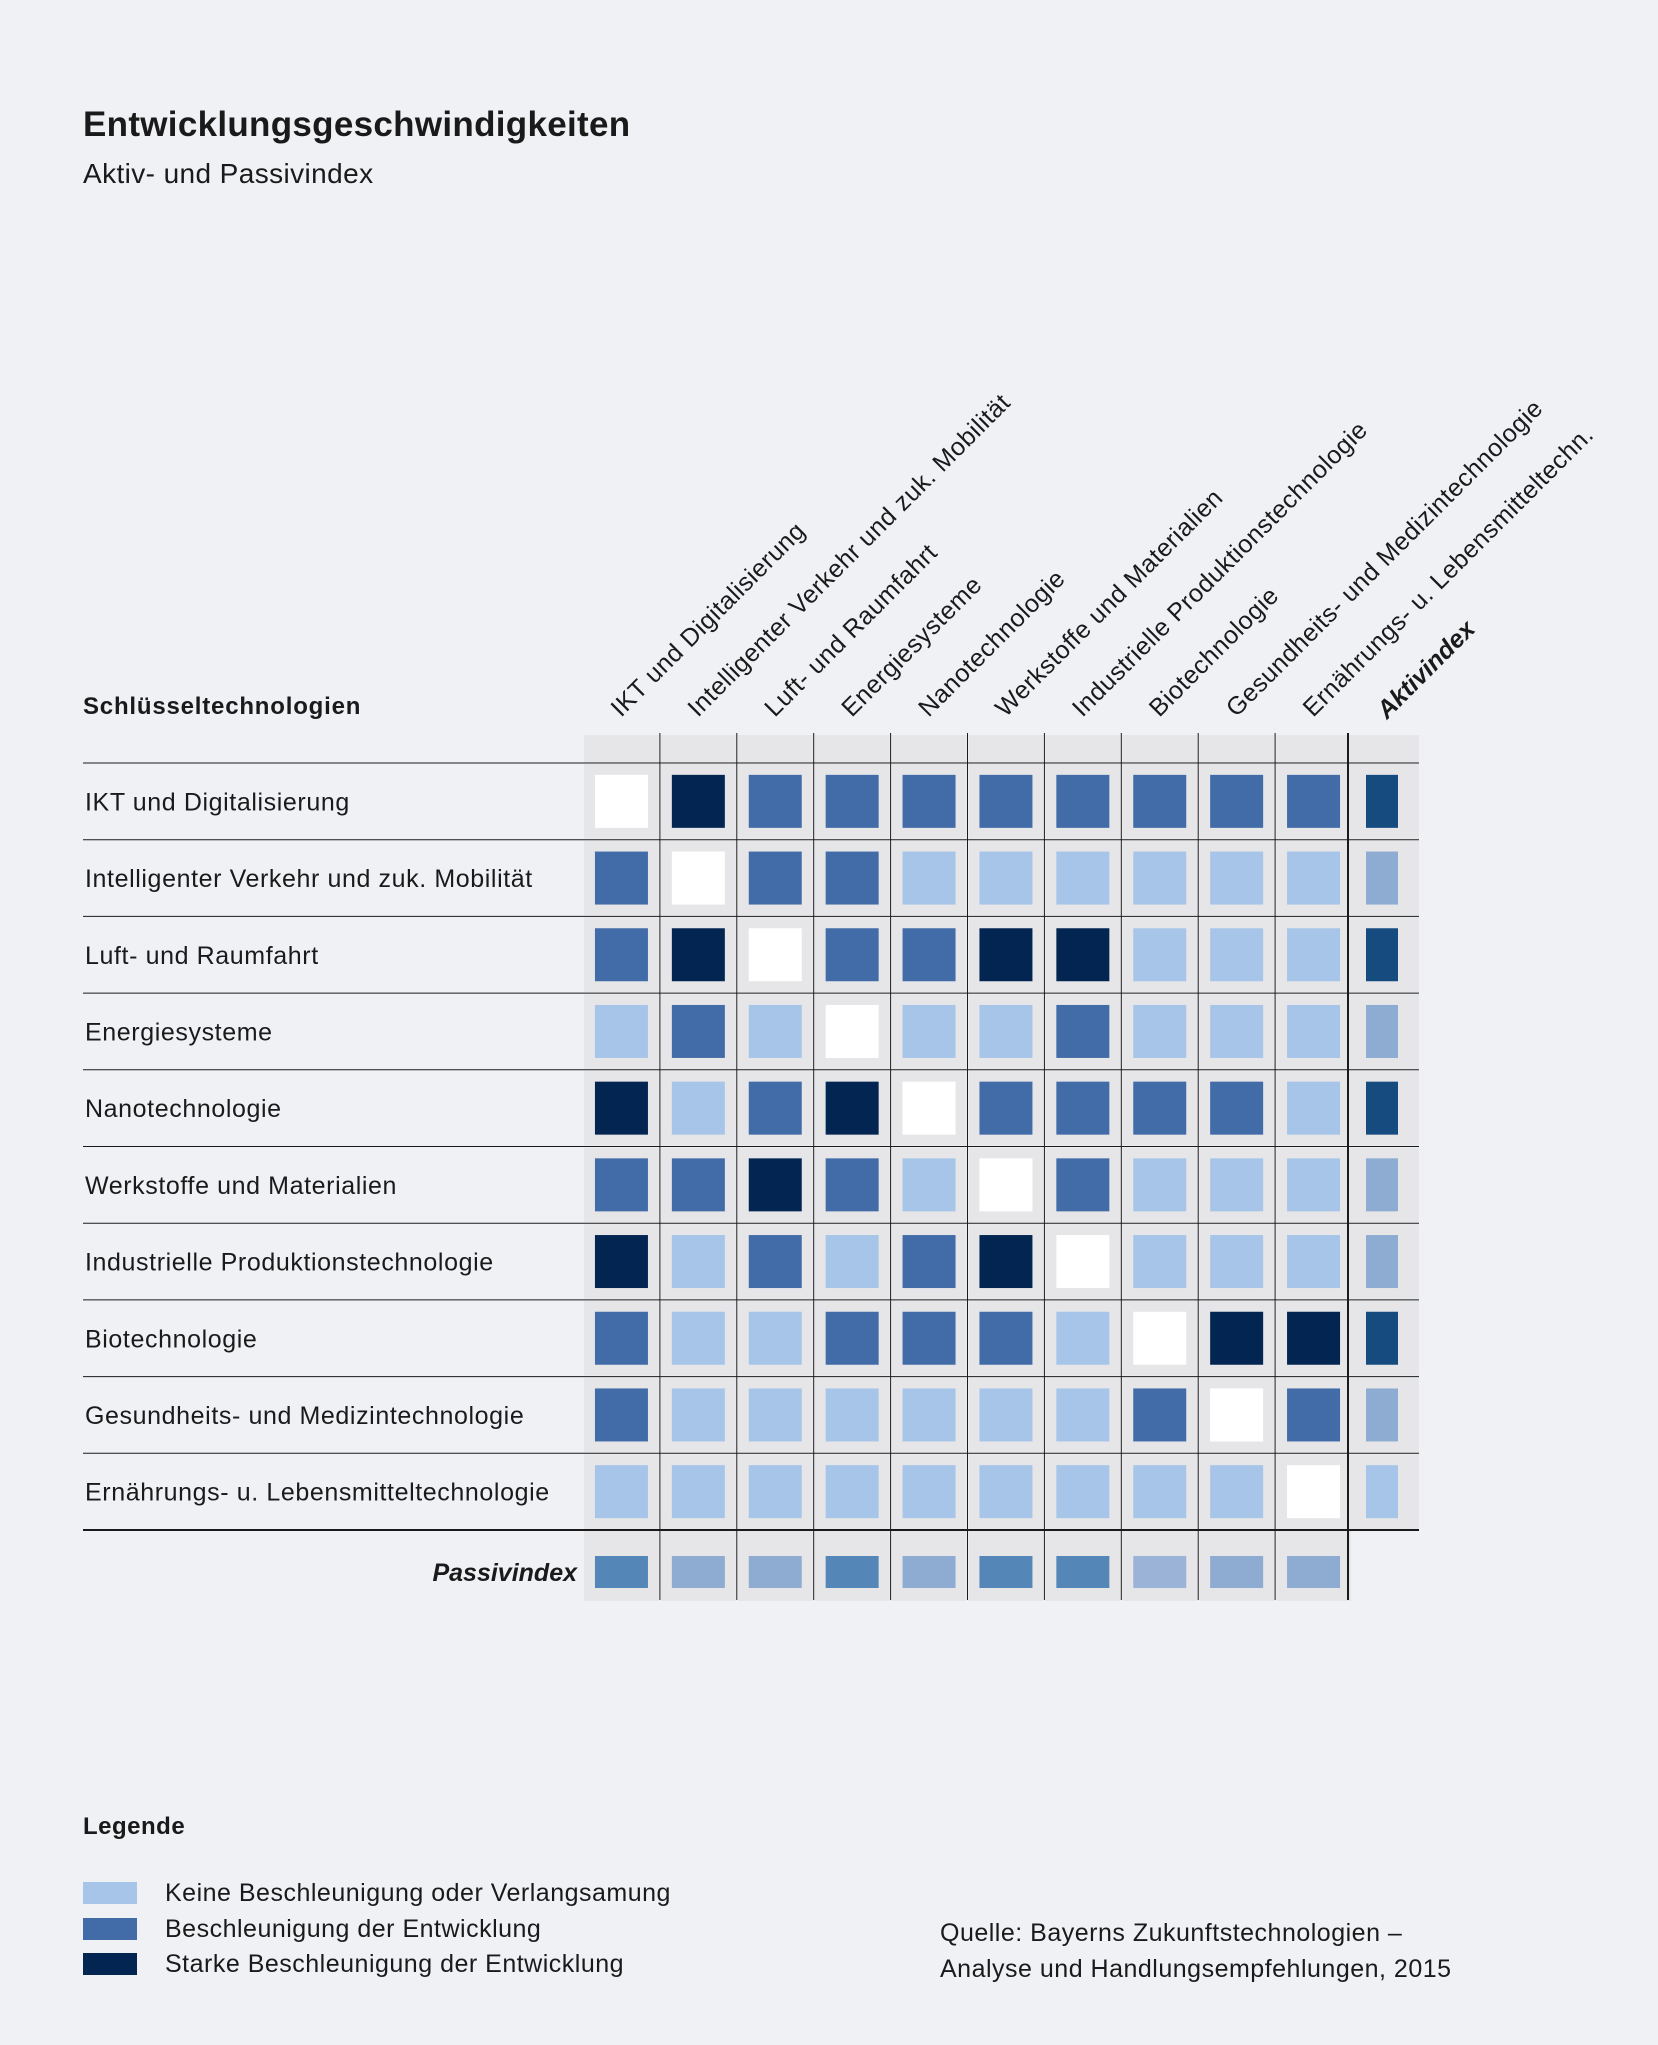 This screenshot has height=2045, width=1658. Describe the element at coordinates (505, 1573) in the screenshot. I see `passivindex-label: Passivindex` at that location.